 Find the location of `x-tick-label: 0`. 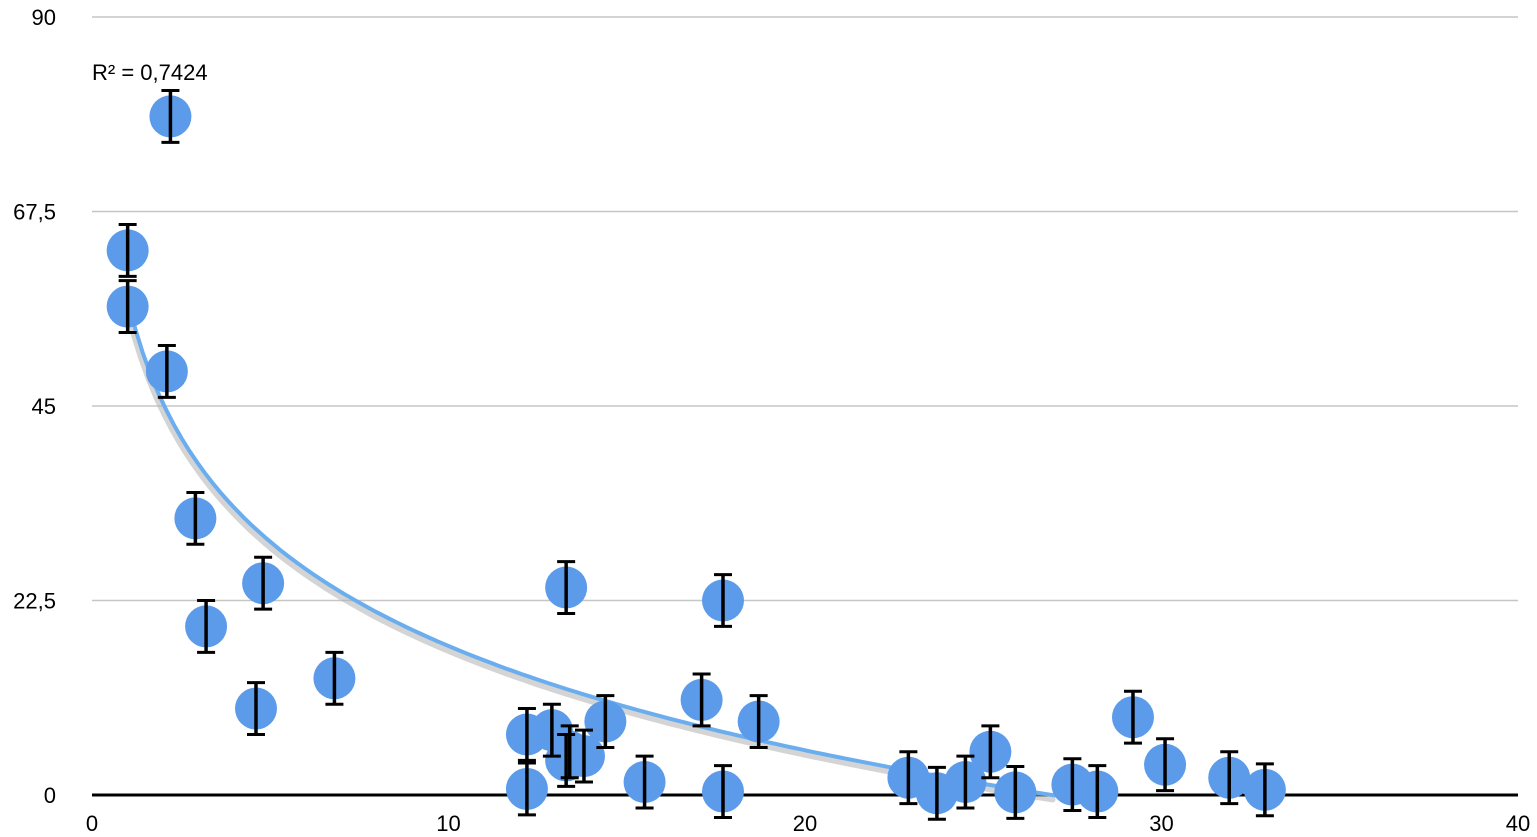

x-tick-label: 0 is located at coordinates (92, 823).